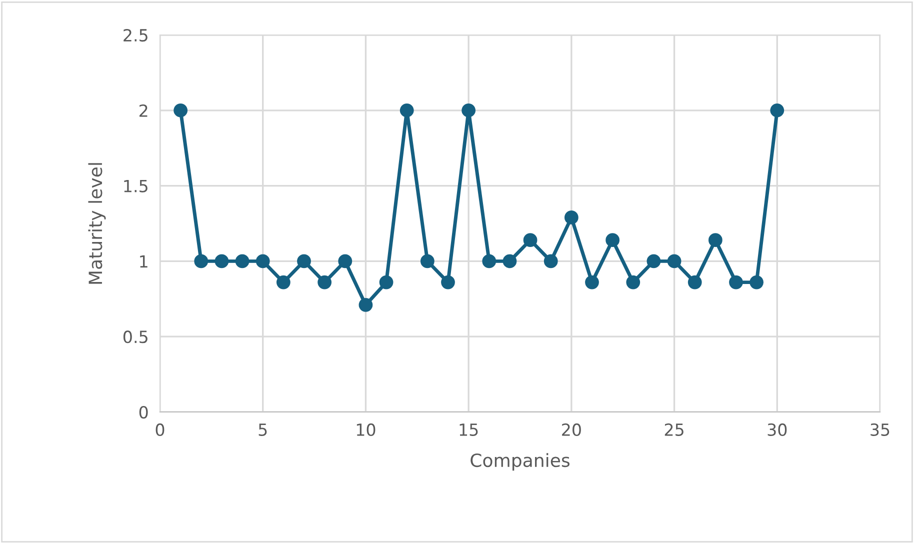 The image size is (914, 544). I want to click on y-tick-label: 2, so click(144, 110).